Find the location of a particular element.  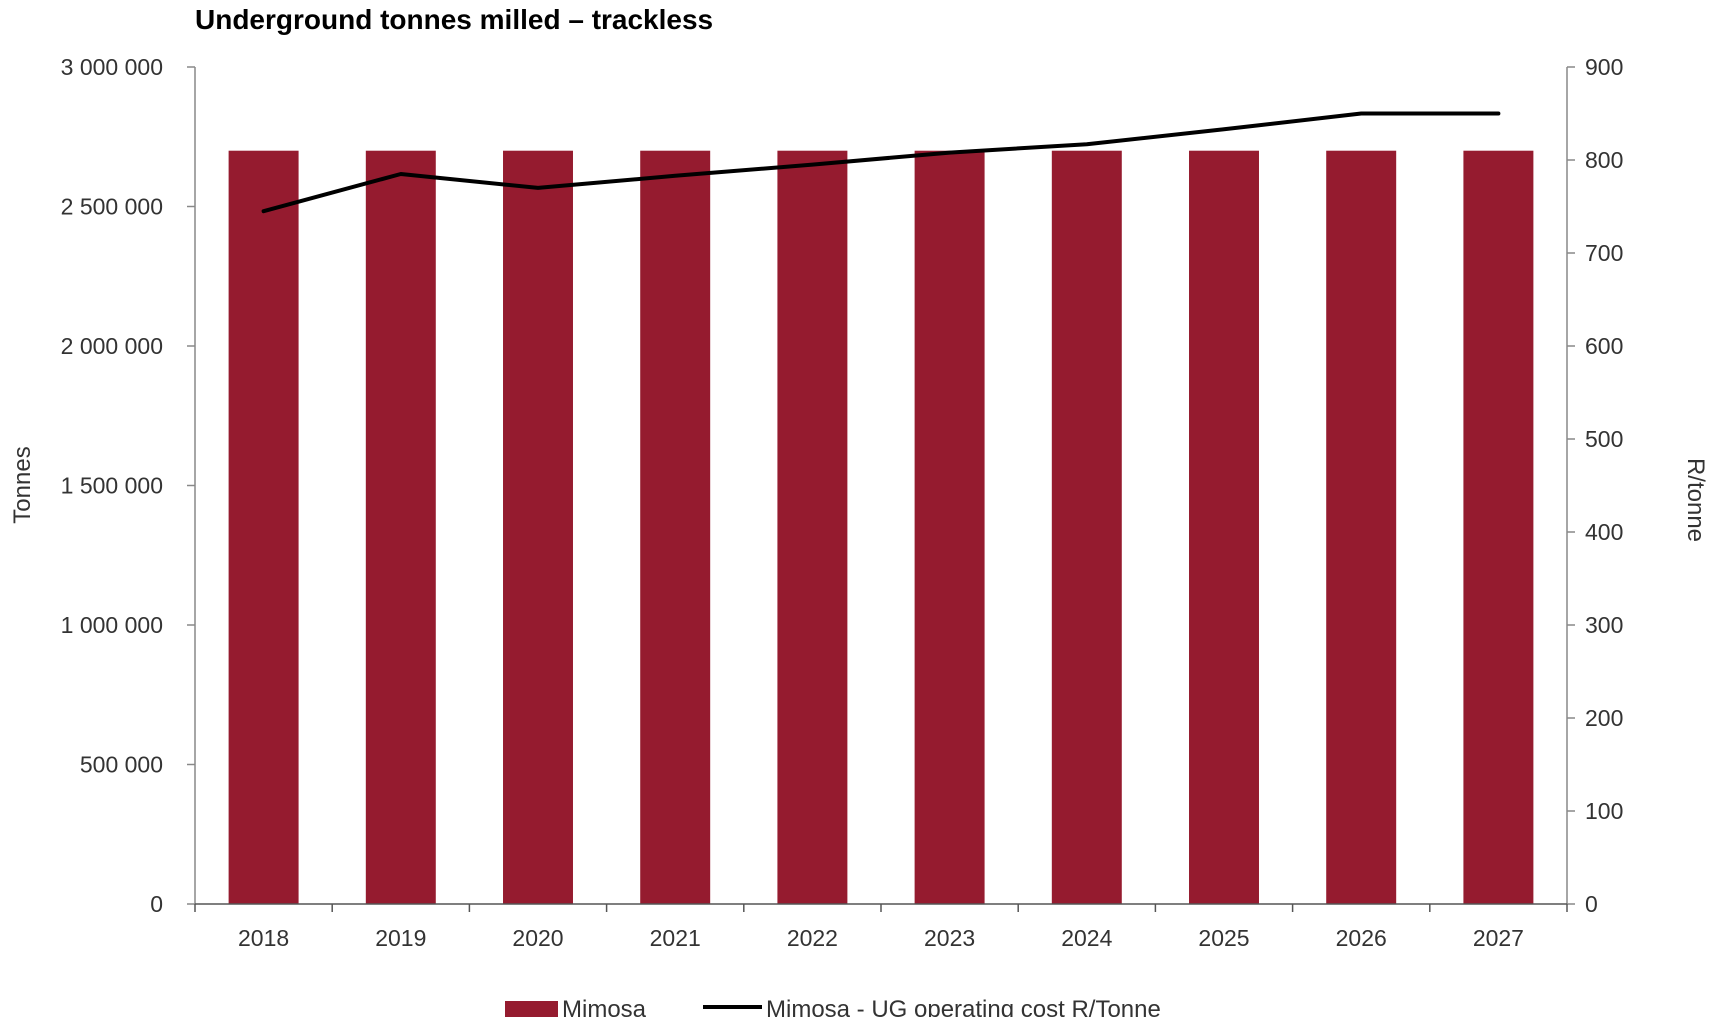

bar-2023 is located at coordinates (949, 527).